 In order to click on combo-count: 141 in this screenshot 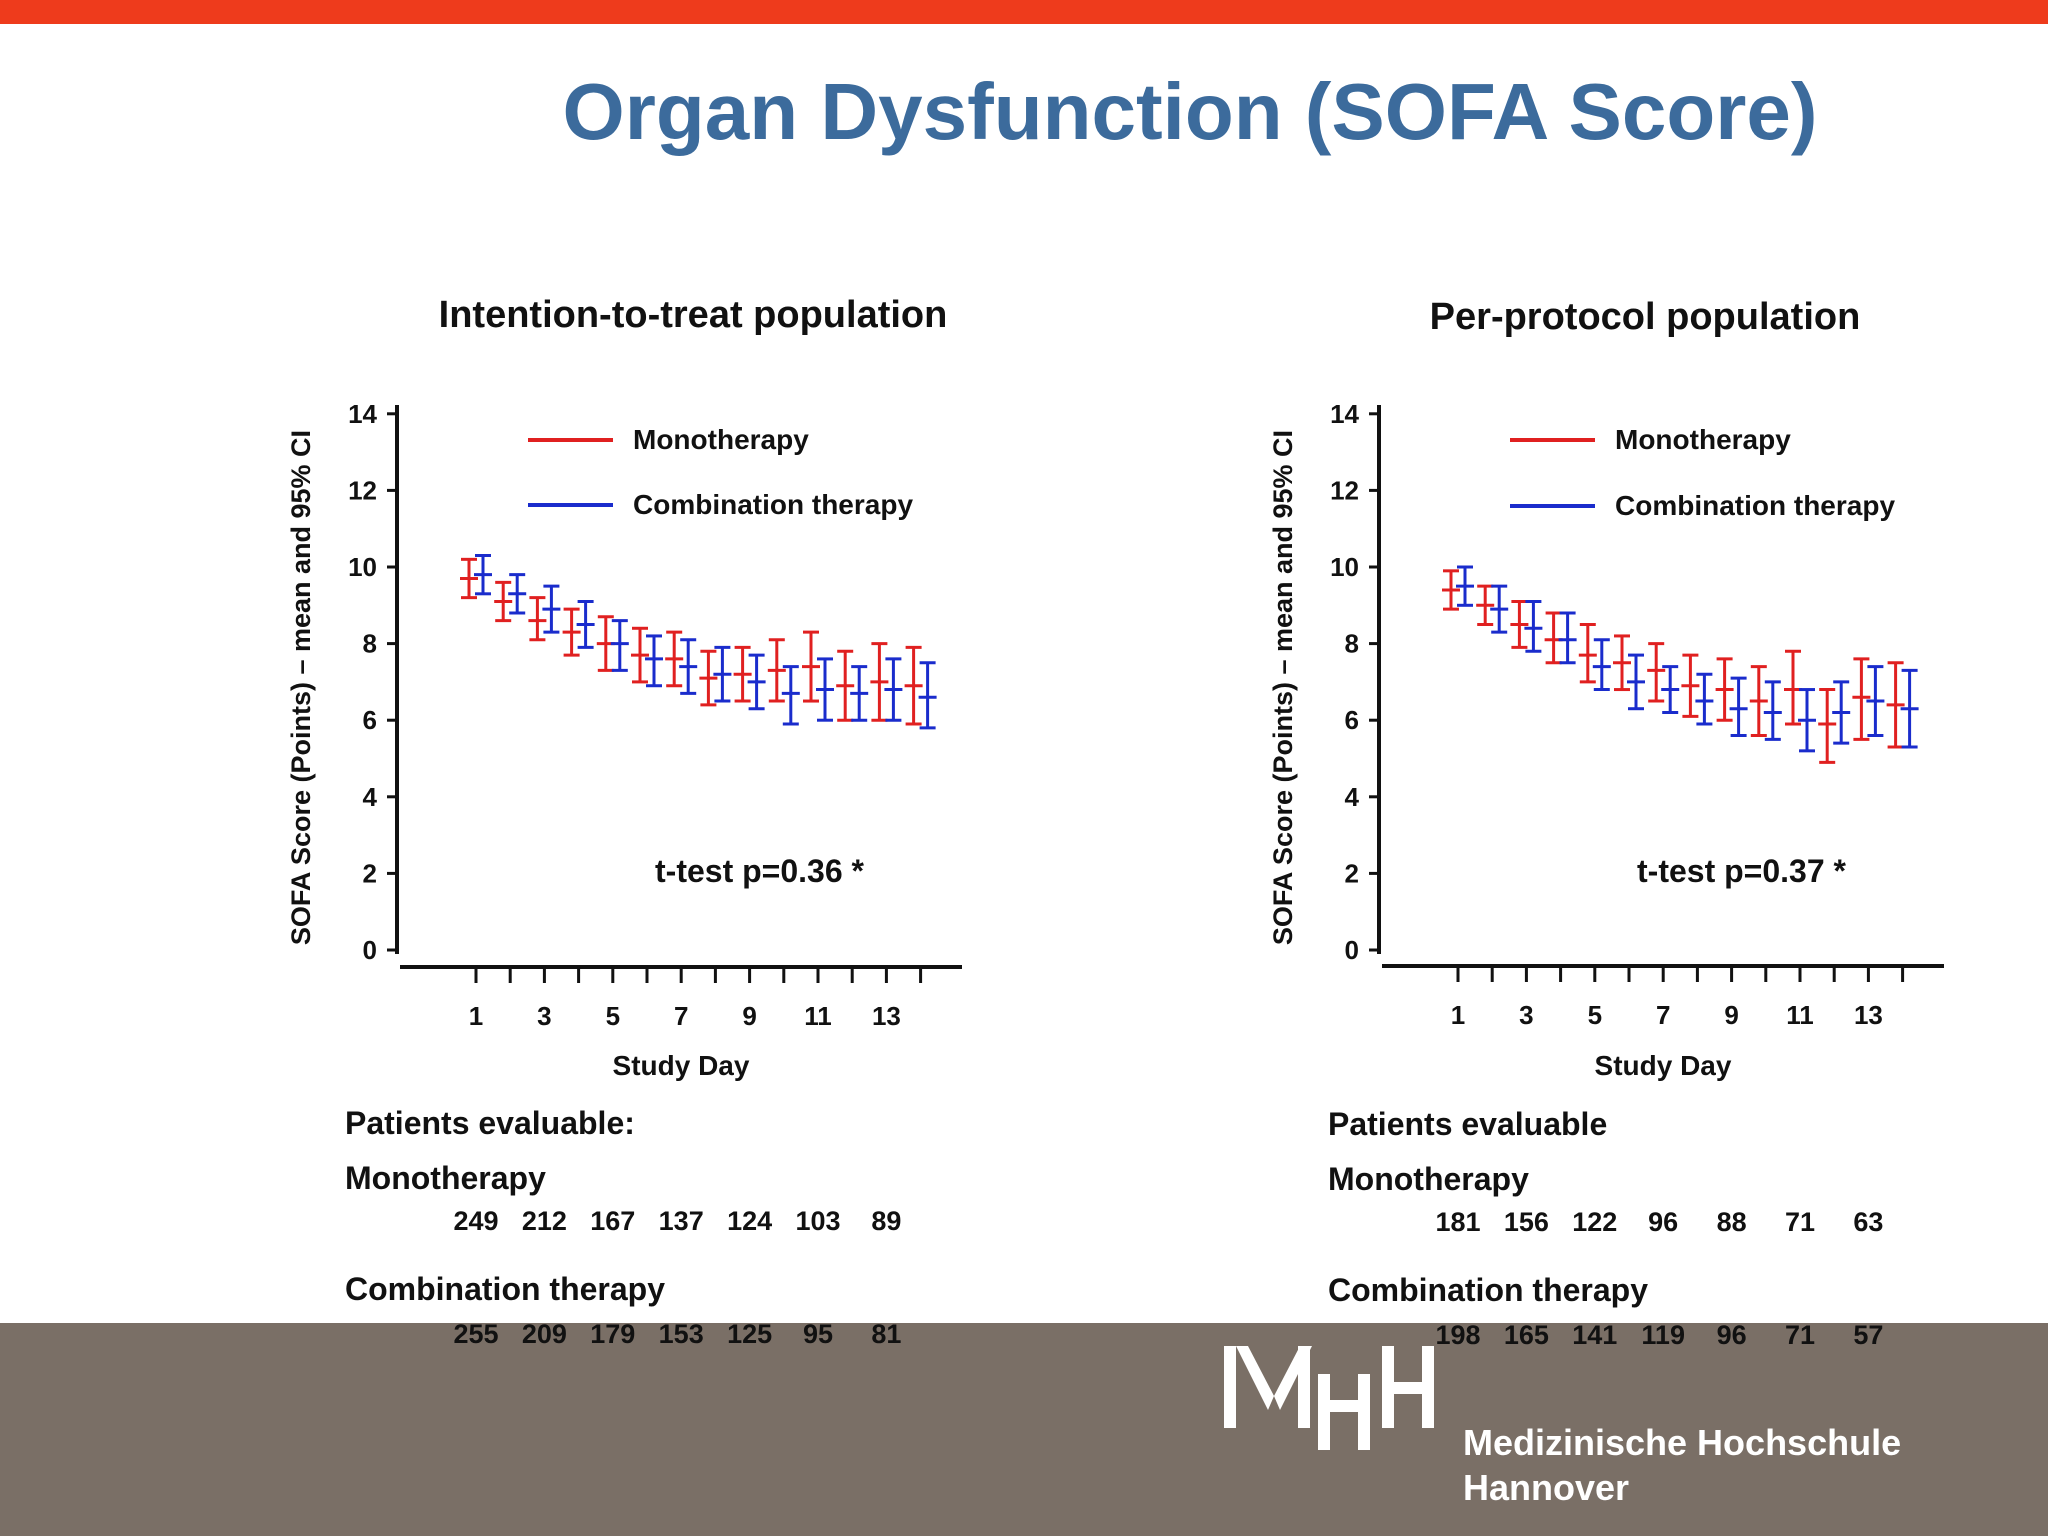, I will do `click(1595, 1335)`.